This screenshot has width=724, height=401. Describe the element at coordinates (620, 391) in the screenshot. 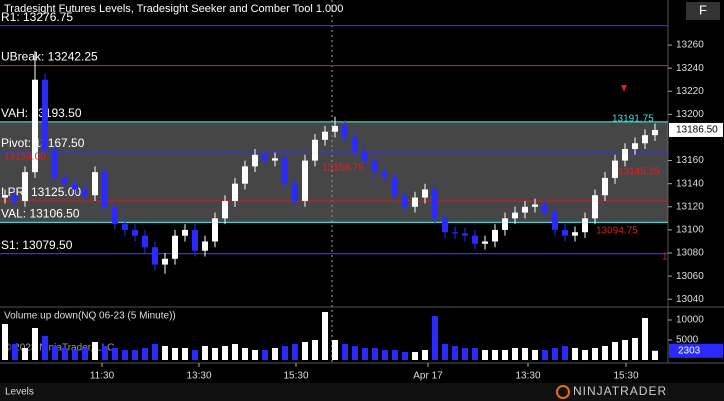

I see `logo: NINJATRADER` at that location.